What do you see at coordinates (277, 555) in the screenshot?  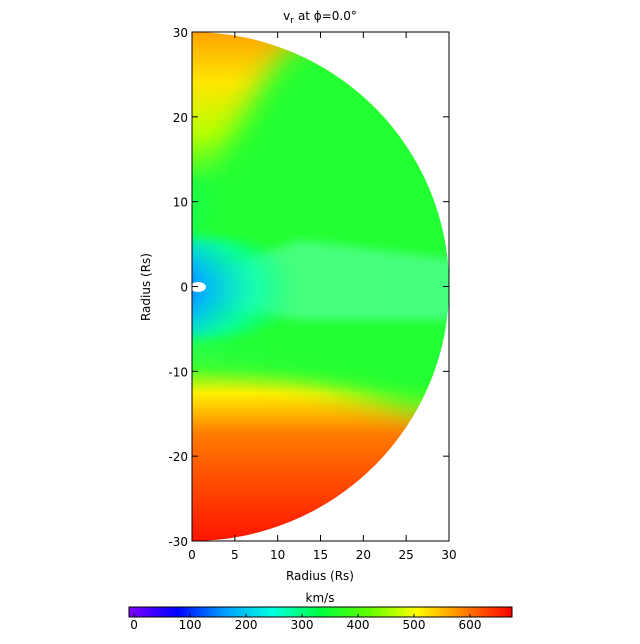 I see `x-tick-label: 10` at bounding box center [277, 555].